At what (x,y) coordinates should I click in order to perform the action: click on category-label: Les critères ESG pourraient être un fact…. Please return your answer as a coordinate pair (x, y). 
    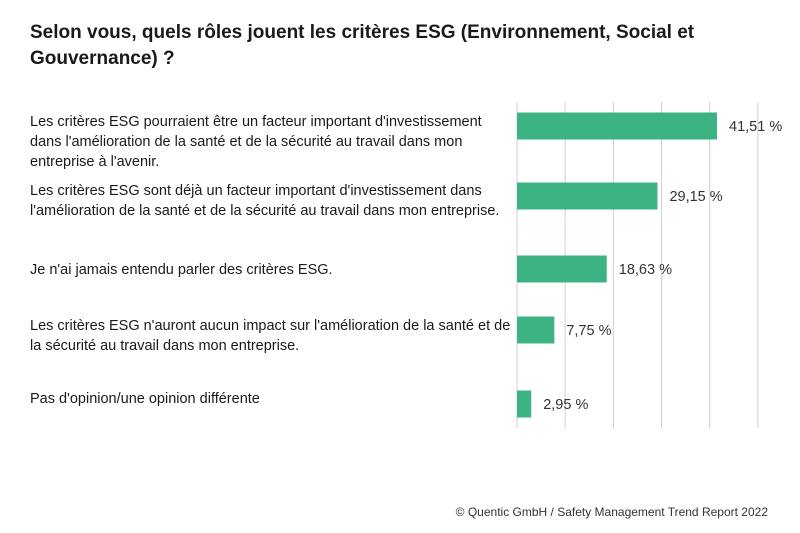
    Looking at the image, I should click on (256, 142).